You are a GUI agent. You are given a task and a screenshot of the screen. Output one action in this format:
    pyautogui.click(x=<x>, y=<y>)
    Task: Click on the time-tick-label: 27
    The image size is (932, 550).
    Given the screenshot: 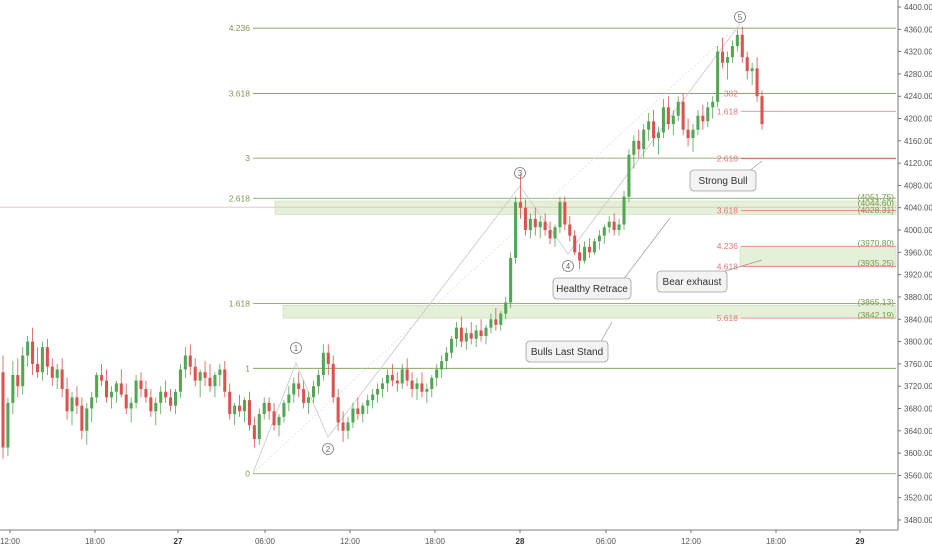 What is the action you would take?
    pyautogui.click(x=178, y=541)
    